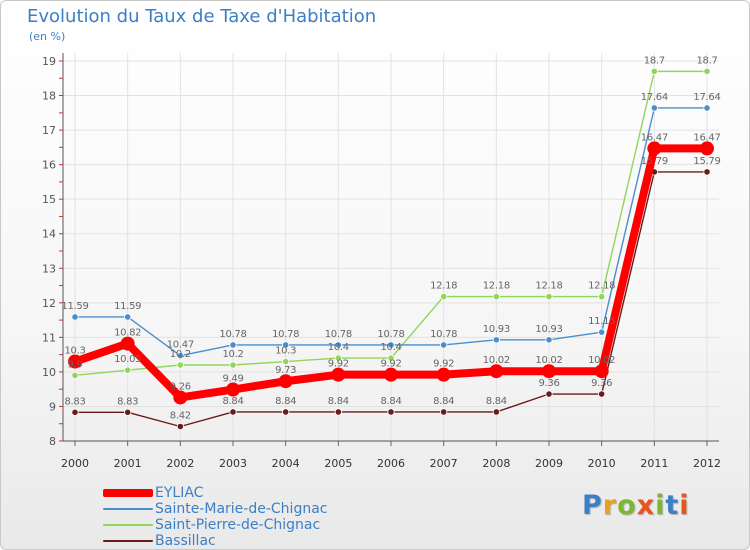 The width and height of the screenshot is (750, 550). Describe the element at coordinates (180, 415) in the screenshot. I see `data-label: 8.42` at that location.